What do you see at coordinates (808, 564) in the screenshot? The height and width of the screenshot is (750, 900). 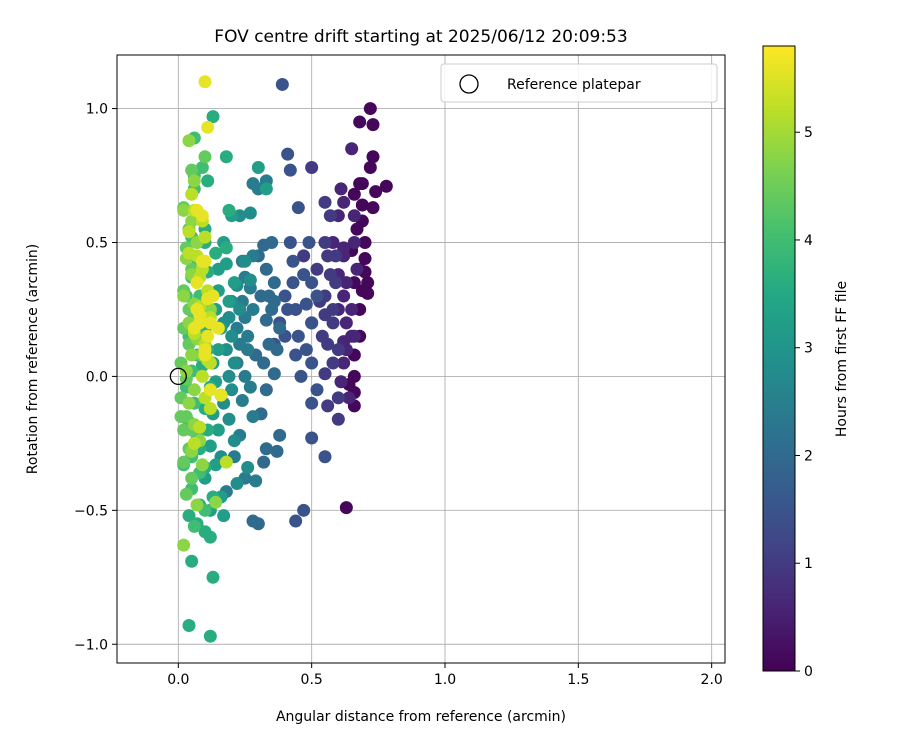 I see `colorbar-tick-label: 1` at bounding box center [808, 564].